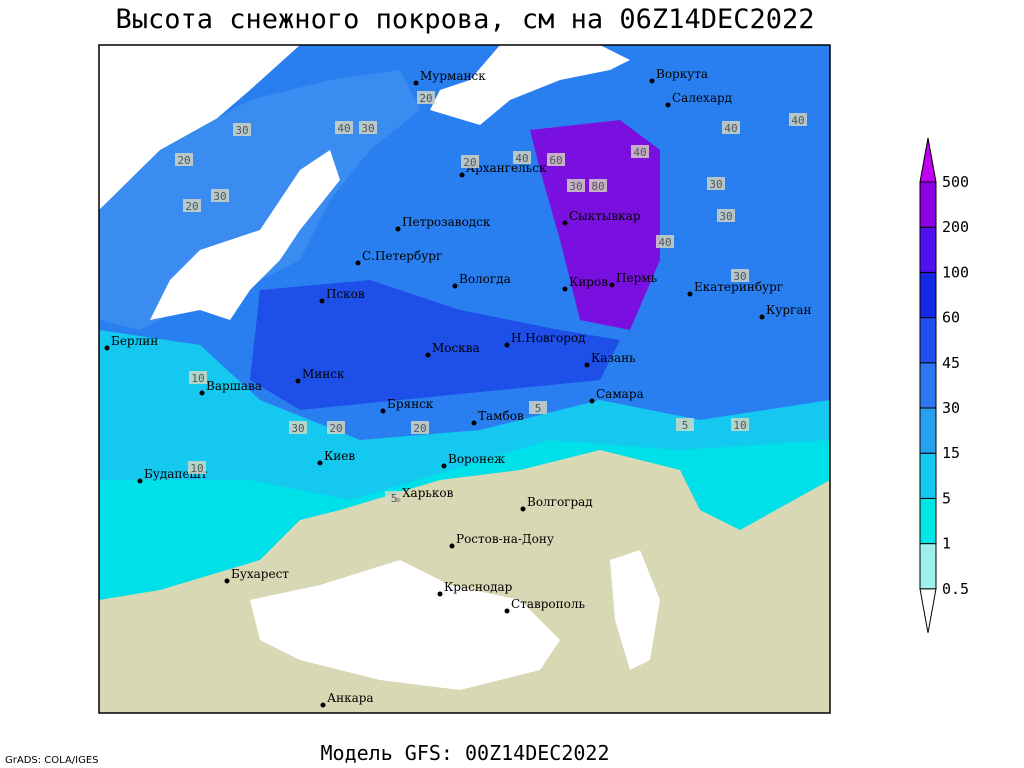  What do you see at coordinates (410, 404) in the screenshot?
I see `city-label: Брянск` at bounding box center [410, 404].